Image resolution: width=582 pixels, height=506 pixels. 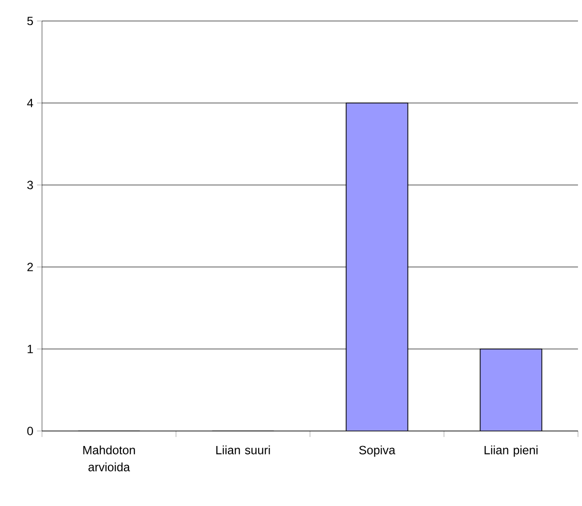 What do you see at coordinates (30, 21) in the screenshot?
I see `y-tick-label: 5` at bounding box center [30, 21].